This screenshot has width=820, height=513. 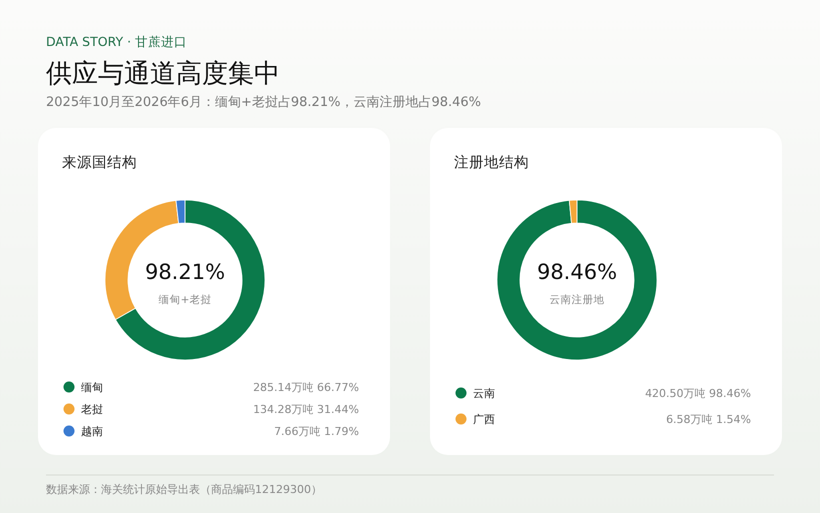 I want to click on data-label: 420.50万吨 98.46%, so click(x=698, y=393).